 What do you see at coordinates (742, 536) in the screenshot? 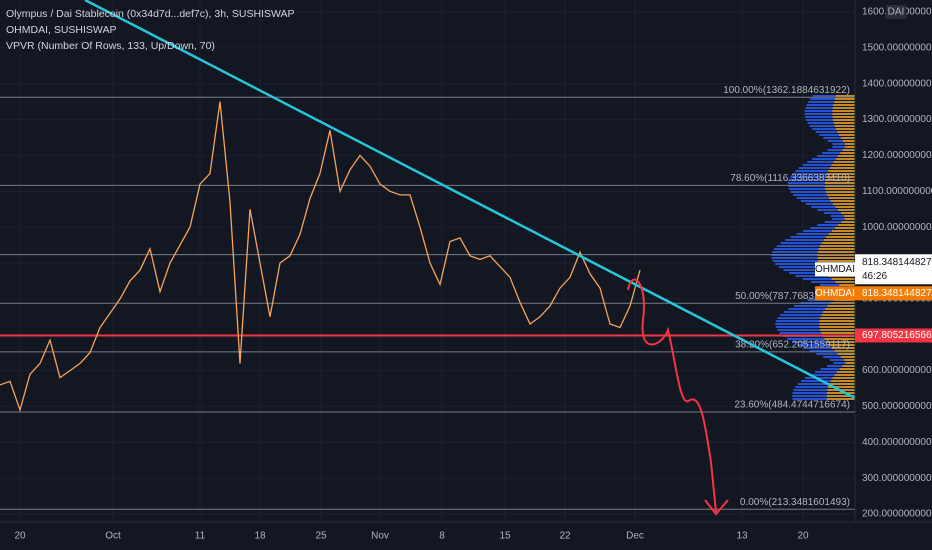
I see `x-tick-label: 13` at bounding box center [742, 536].